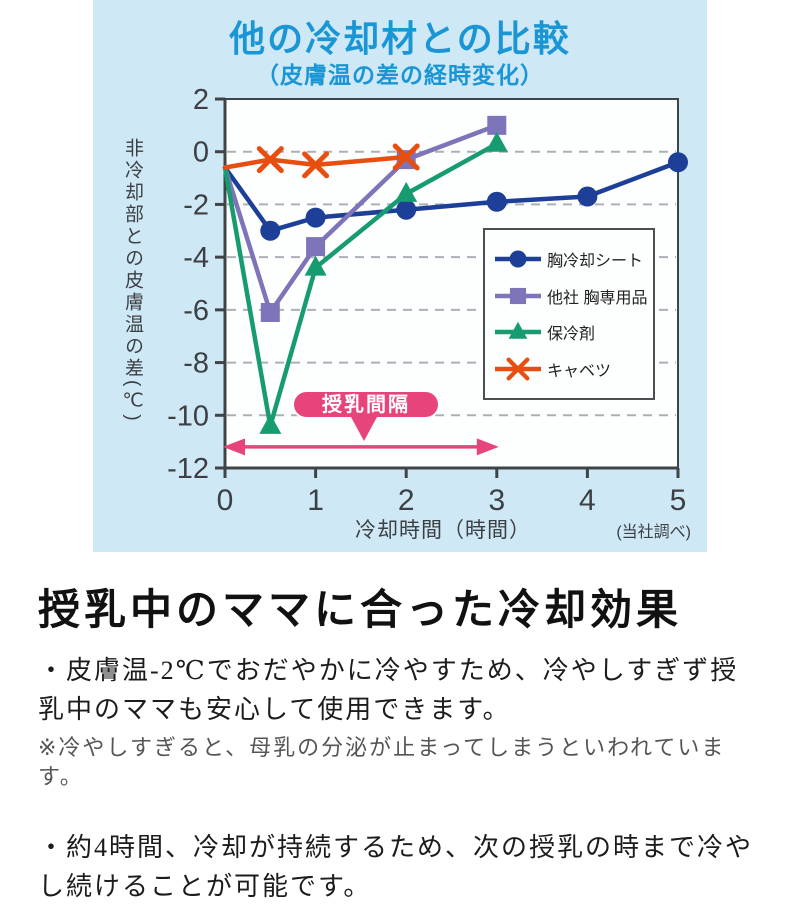 The width and height of the screenshot is (800, 915). Describe the element at coordinates (443, 530) in the screenshot. I see `x-axis-label: 冷却時間（時間）` at that location.